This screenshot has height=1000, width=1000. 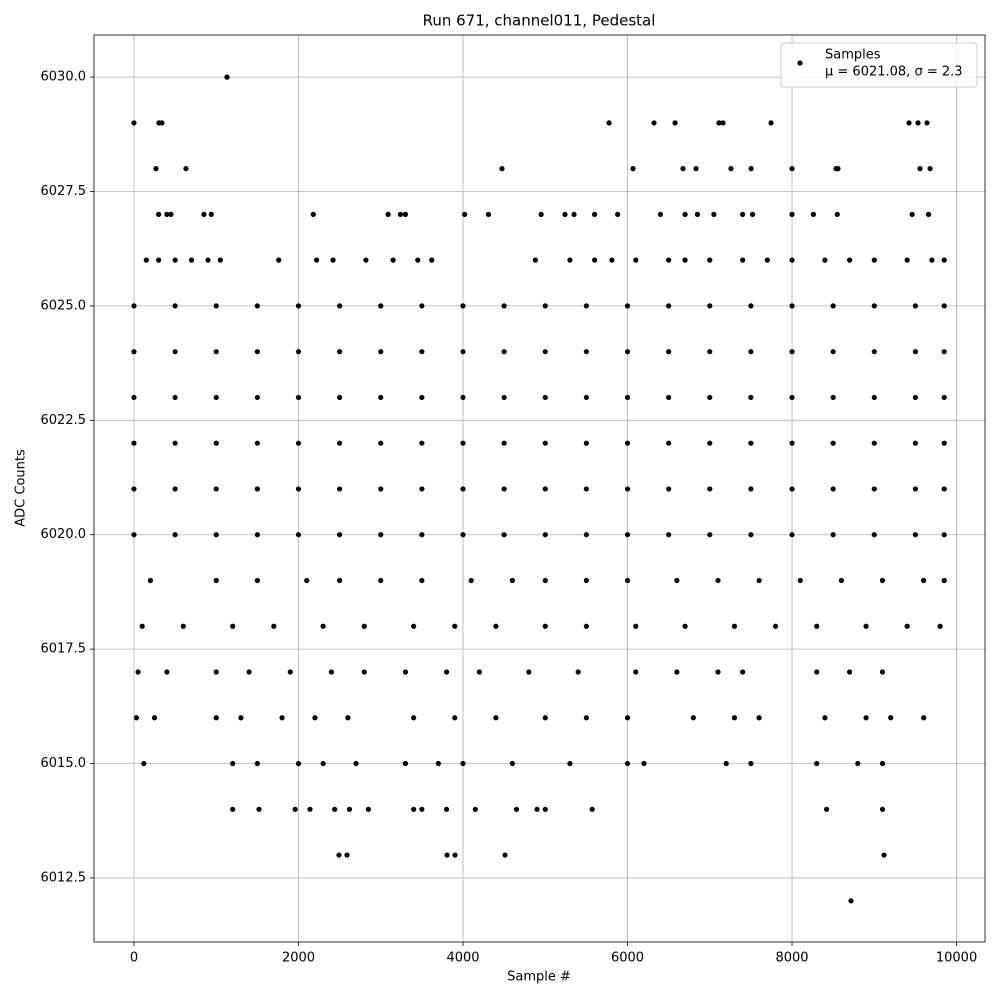 What do you see at coordinates (64, 191) in the screenshot?
I see `y-tick-label: 6027.5` at bounding box center [64, 191].